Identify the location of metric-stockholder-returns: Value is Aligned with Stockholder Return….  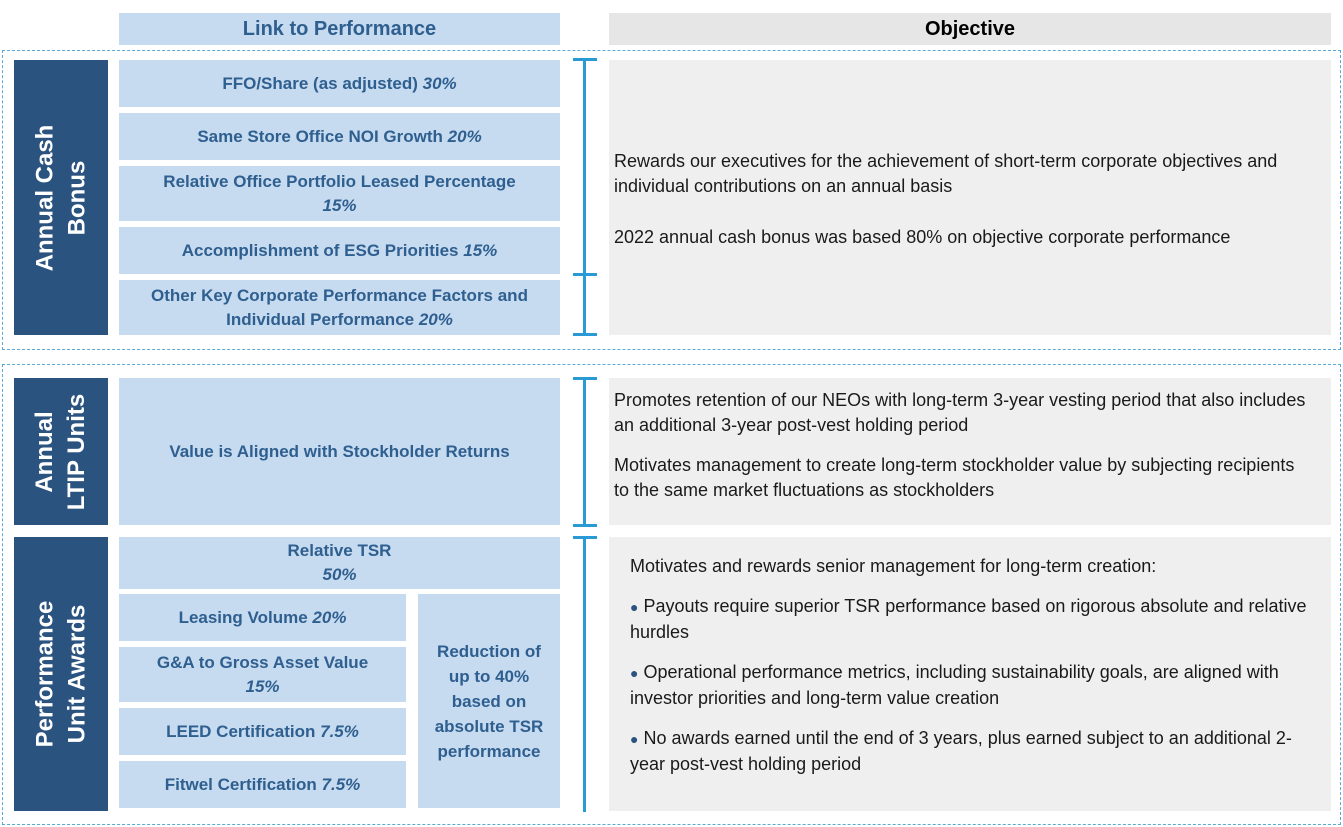
(339, 451).